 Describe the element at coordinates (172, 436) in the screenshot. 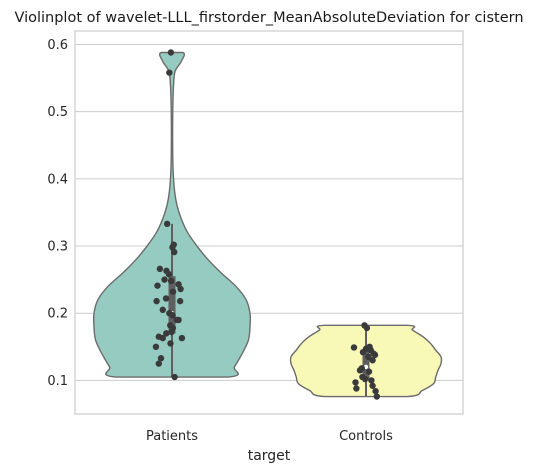

I see `x-tick-label: Patients` at that location.